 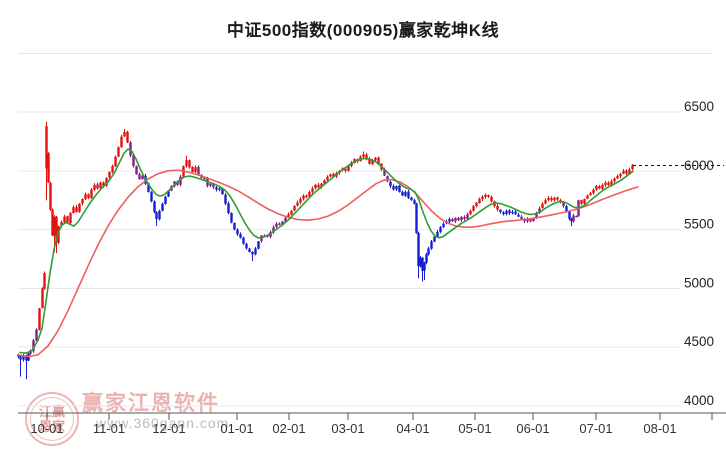 I want to click on y-axis-label: 4000, so click(x=699, y=400).